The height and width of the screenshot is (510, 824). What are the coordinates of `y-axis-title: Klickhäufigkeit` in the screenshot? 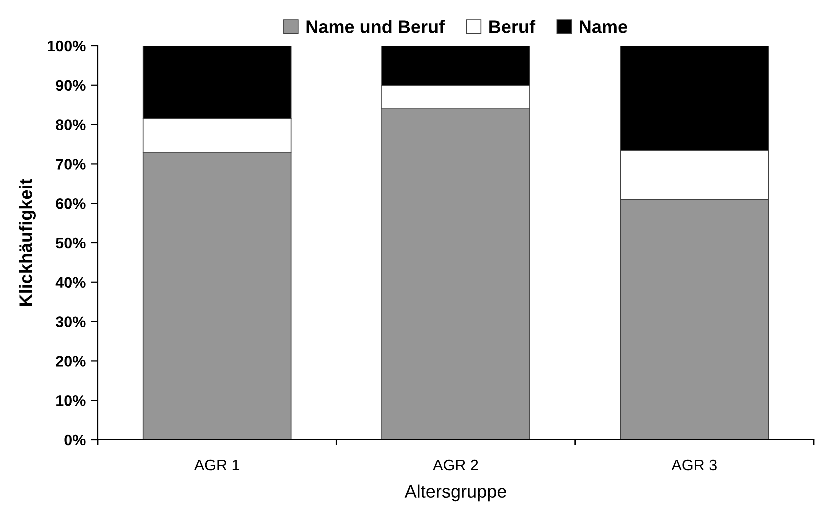 It's located at (27, 242).